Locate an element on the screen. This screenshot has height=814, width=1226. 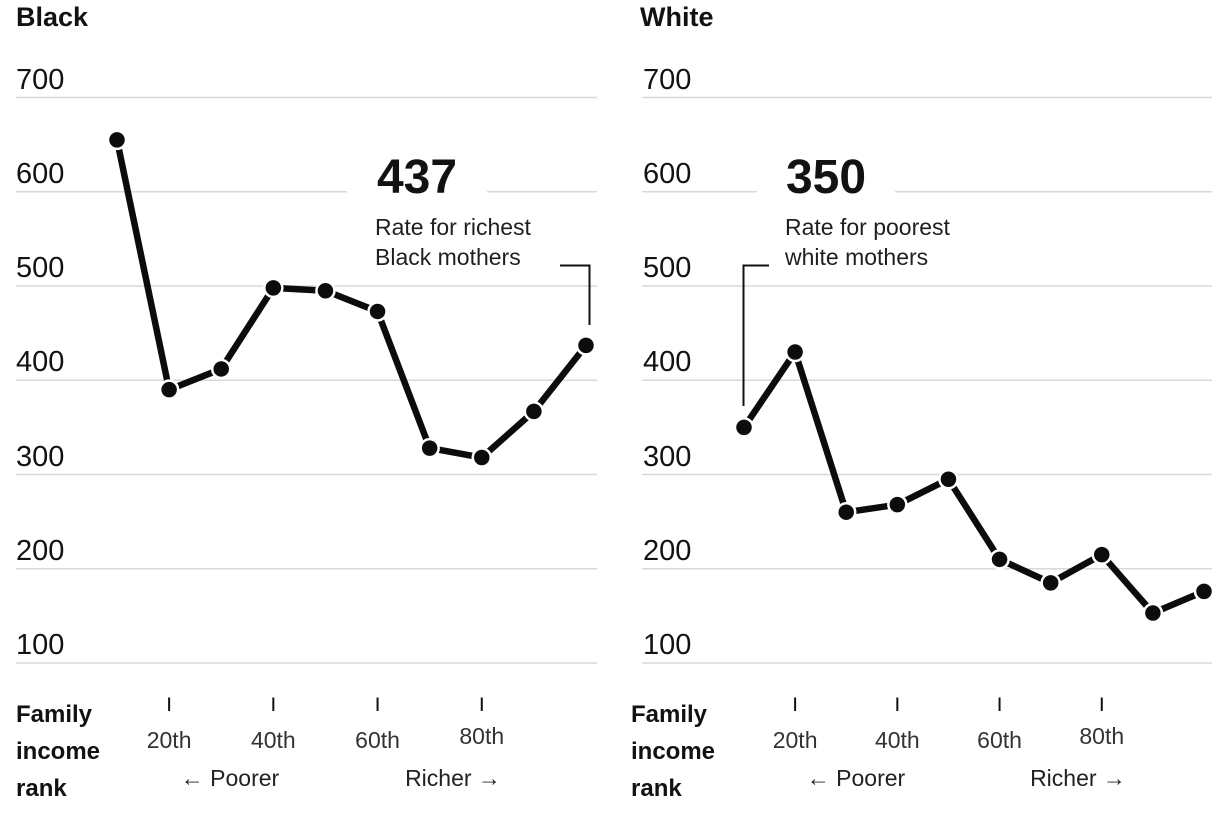
annotation-label-black: Rate for richest Black mothers is located at coordinates (455, 242).